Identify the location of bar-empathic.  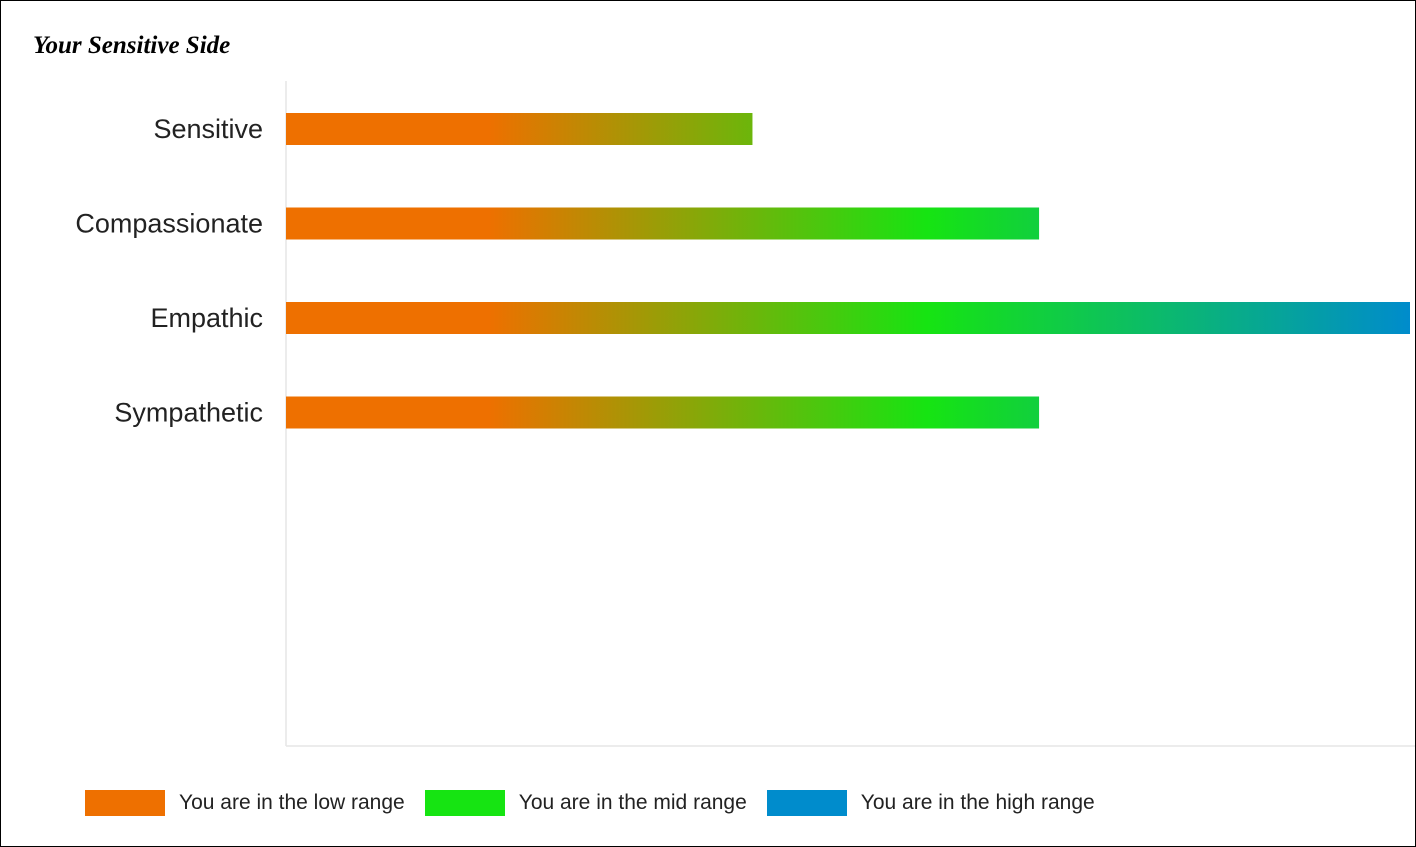
(848, 318).